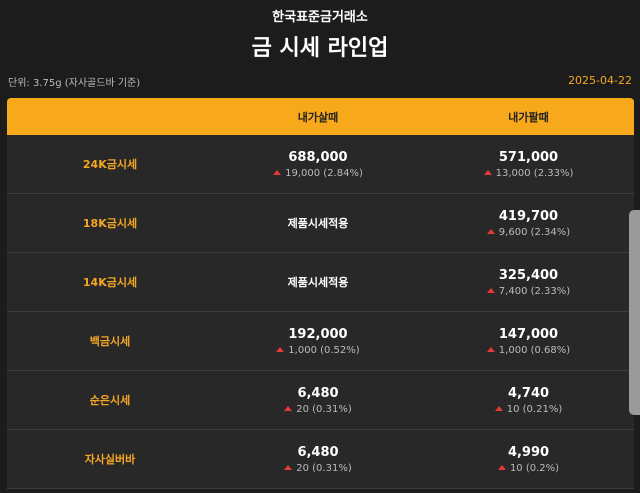  Describe the element at coordinates (110, 400) in the screenshot. I see `row-label: 순은시세` at that location.